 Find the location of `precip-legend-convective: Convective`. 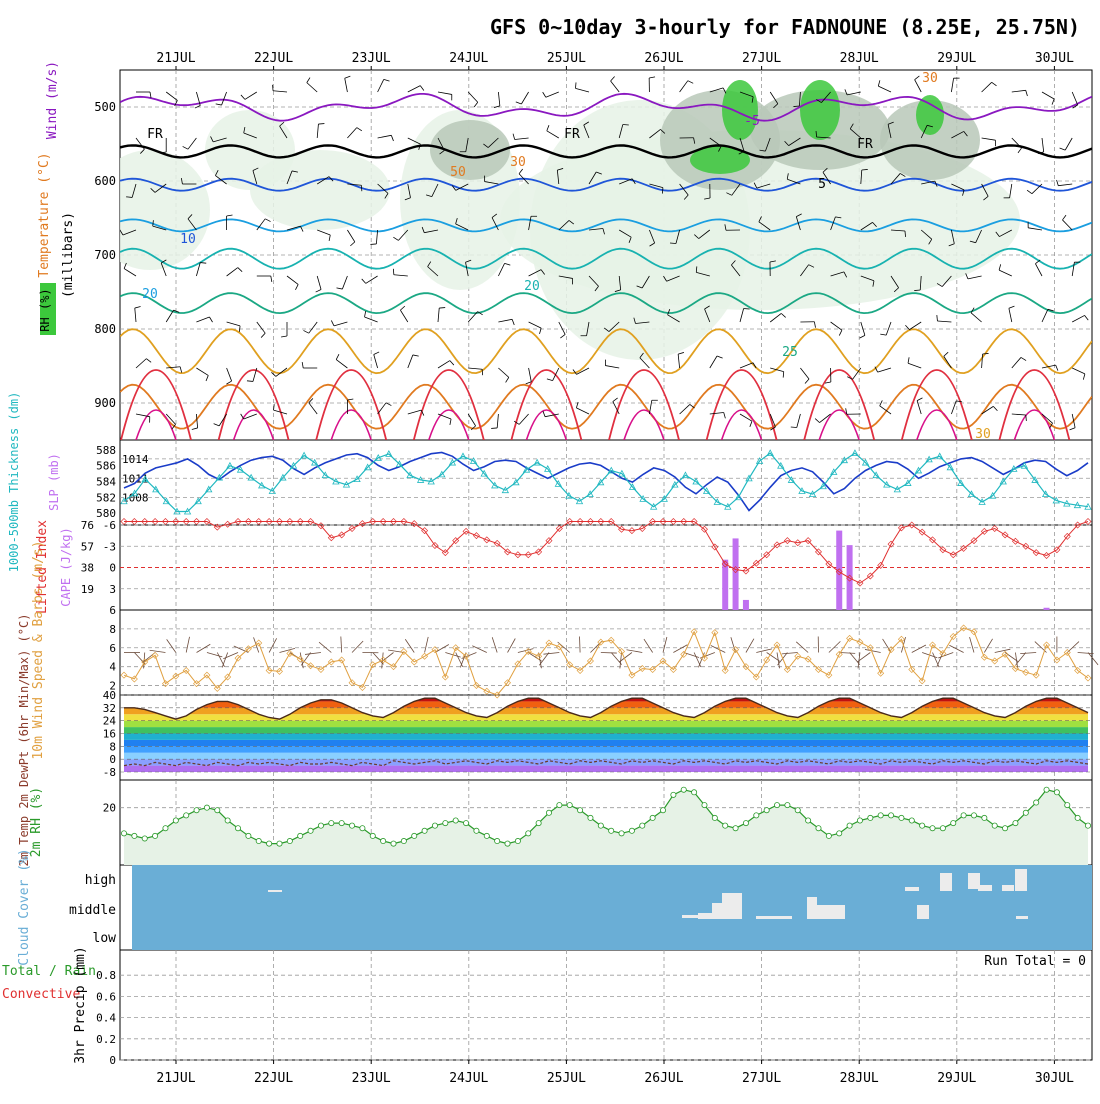

precip-legend-convective: Convective is located at coordinates (41, 994).